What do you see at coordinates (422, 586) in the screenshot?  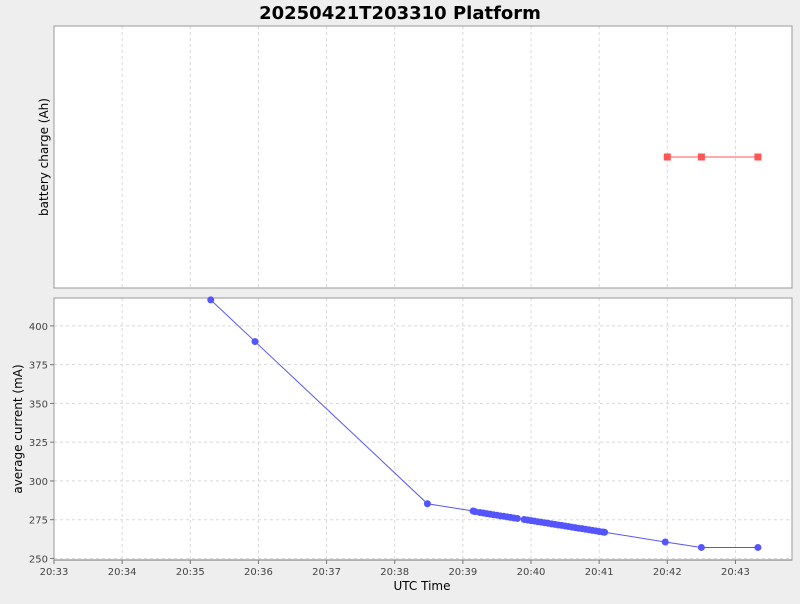 I see `x-axis-label: UTC Time` at bounding box center [422, 586].